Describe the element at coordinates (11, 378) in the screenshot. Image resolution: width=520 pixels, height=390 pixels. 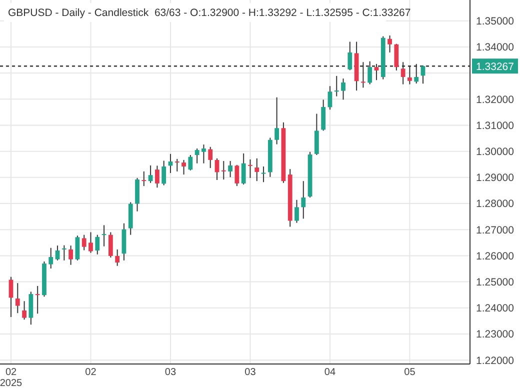
I see `x-tick-label: 02 2025` at that location.